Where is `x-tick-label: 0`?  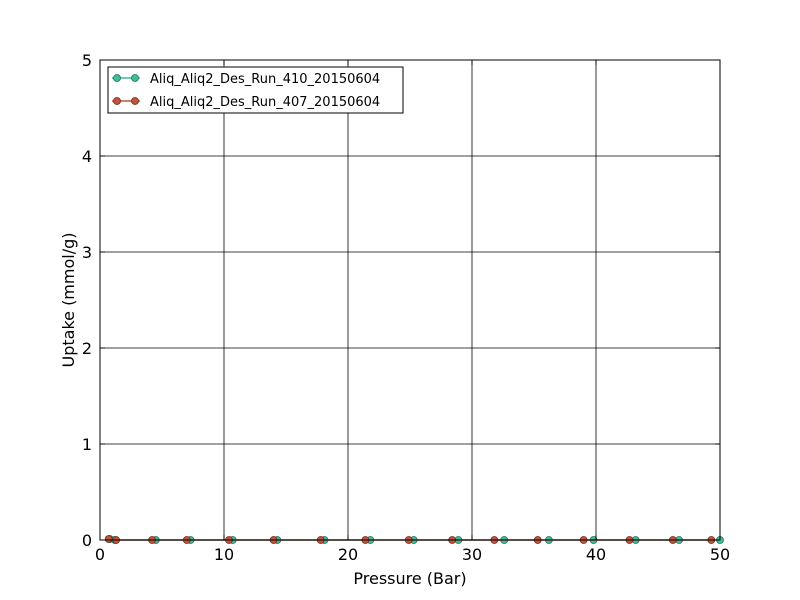 x-tick-label: 0 is located at coordinates (100, 554).